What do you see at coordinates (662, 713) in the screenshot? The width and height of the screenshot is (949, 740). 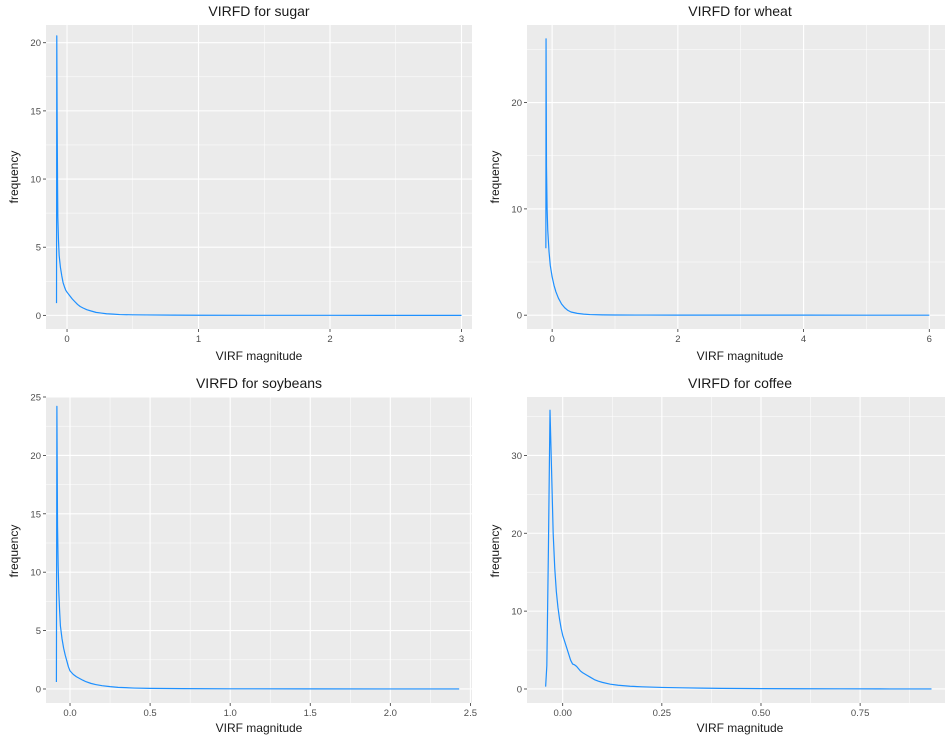 I see `x-tick-label: 0.25` at bounding box center [662, 713].